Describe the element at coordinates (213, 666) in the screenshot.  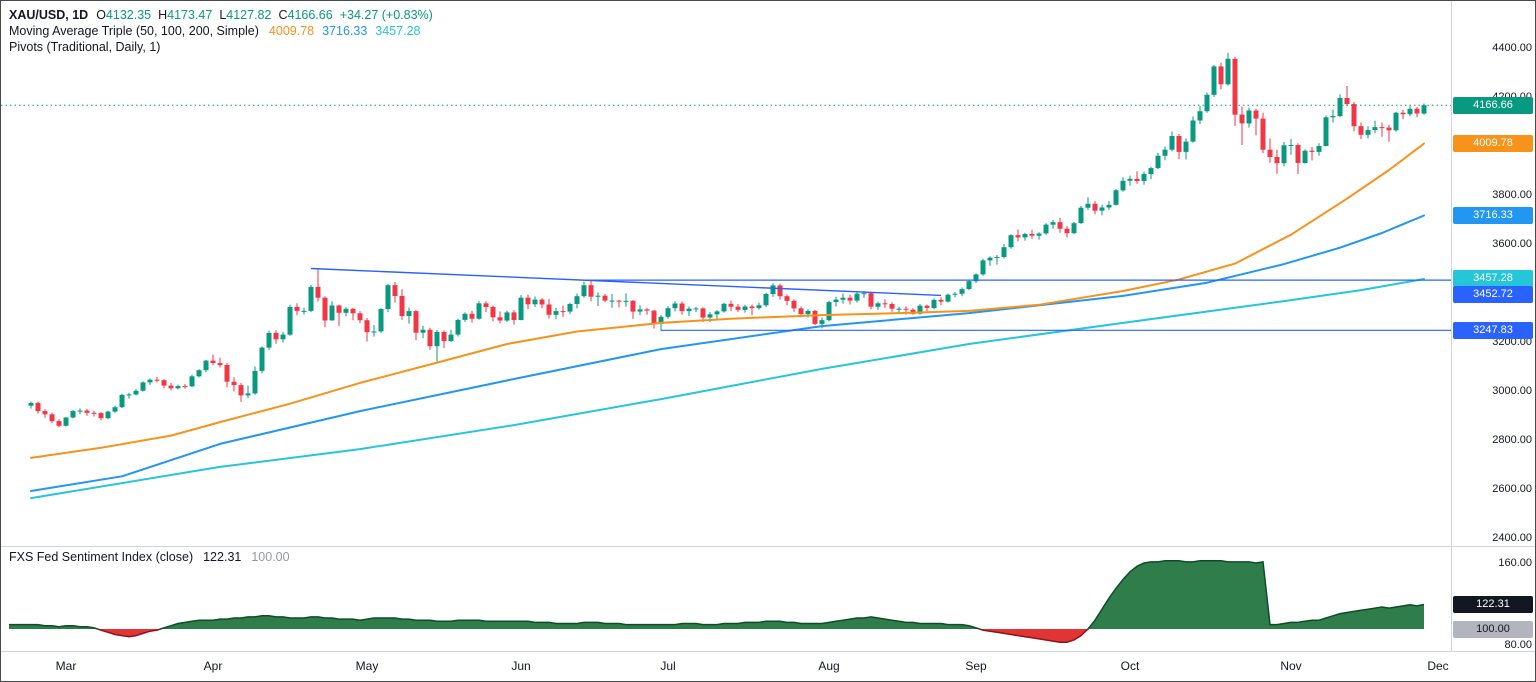
I see `time-label-apr: Apr` at that location.